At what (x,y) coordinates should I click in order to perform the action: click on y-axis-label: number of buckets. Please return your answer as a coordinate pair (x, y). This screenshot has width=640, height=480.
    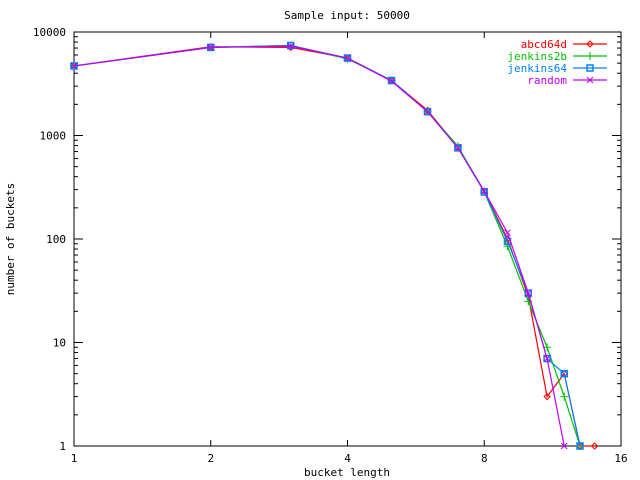
    Looking at the image, I should click on (10, 239).